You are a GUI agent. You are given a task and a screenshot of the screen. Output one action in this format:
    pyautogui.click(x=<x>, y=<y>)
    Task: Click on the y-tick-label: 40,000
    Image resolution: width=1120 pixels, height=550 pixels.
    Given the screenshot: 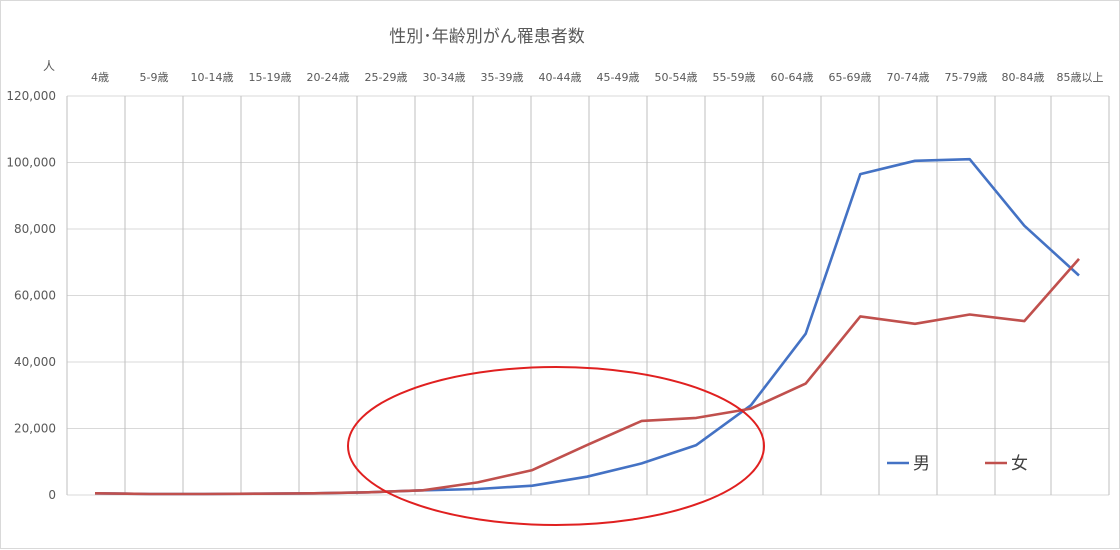 What is the action you would take?
    pyautogui.click(x=35, y=362)
    